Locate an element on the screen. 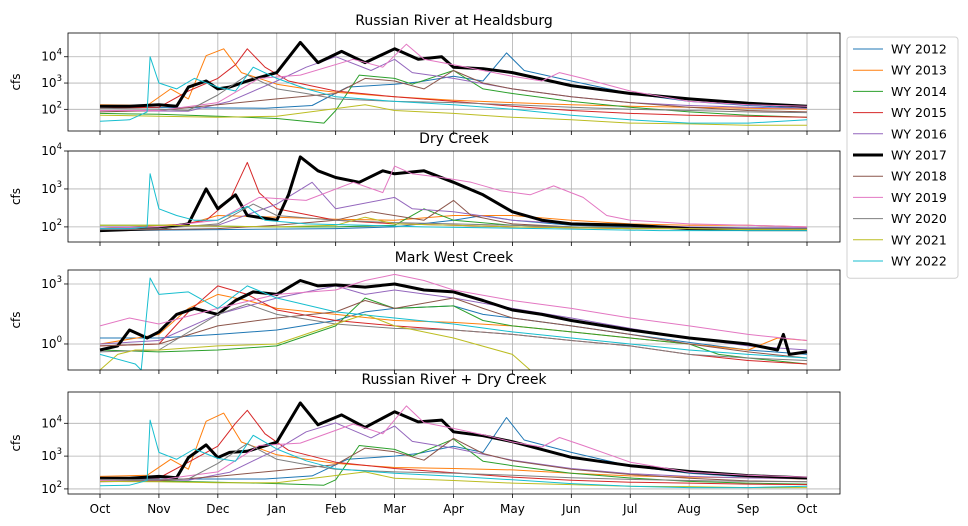  axes-frame is located at coordinates (454, 196).